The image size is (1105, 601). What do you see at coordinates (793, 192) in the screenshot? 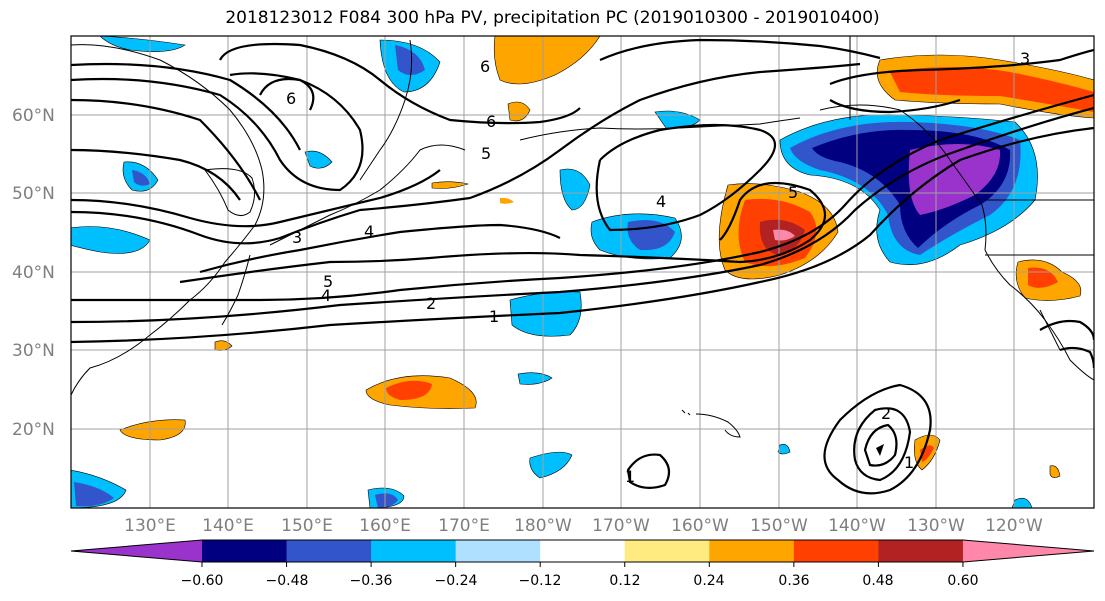
I see `pv-label-5b: 5` at bounding box center [793, 192].